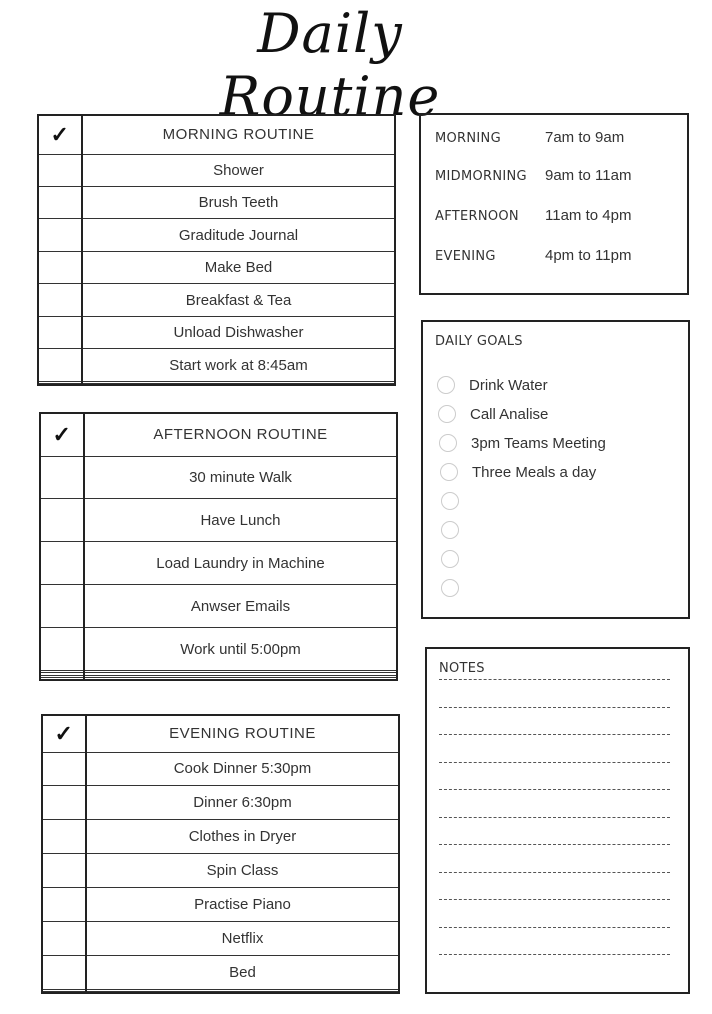 The height and width of the screenshot is (1014, 712). What do you see at coordinates (220, 837) in the screenshot?
I see `table-row: Clothes in Dryer` at bounding box center [220, 837].